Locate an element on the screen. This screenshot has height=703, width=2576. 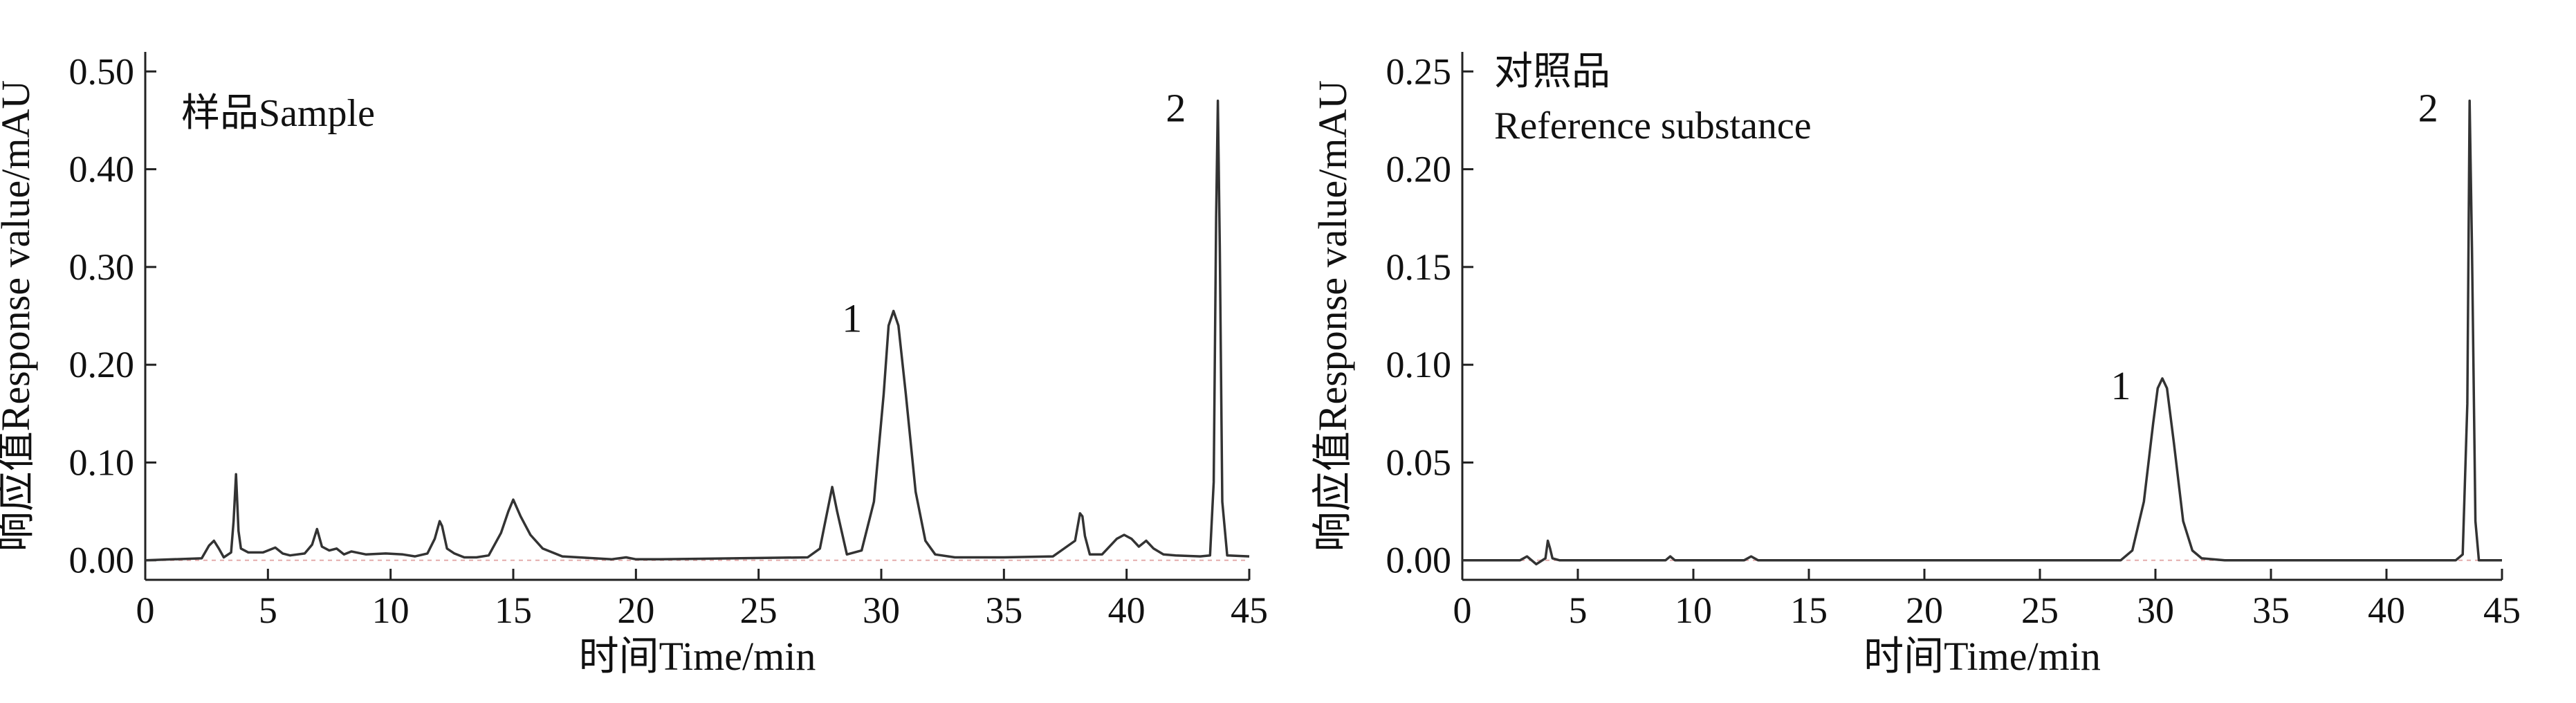
chart-annotation: 样品Sample is located at coordinates (278, 114).